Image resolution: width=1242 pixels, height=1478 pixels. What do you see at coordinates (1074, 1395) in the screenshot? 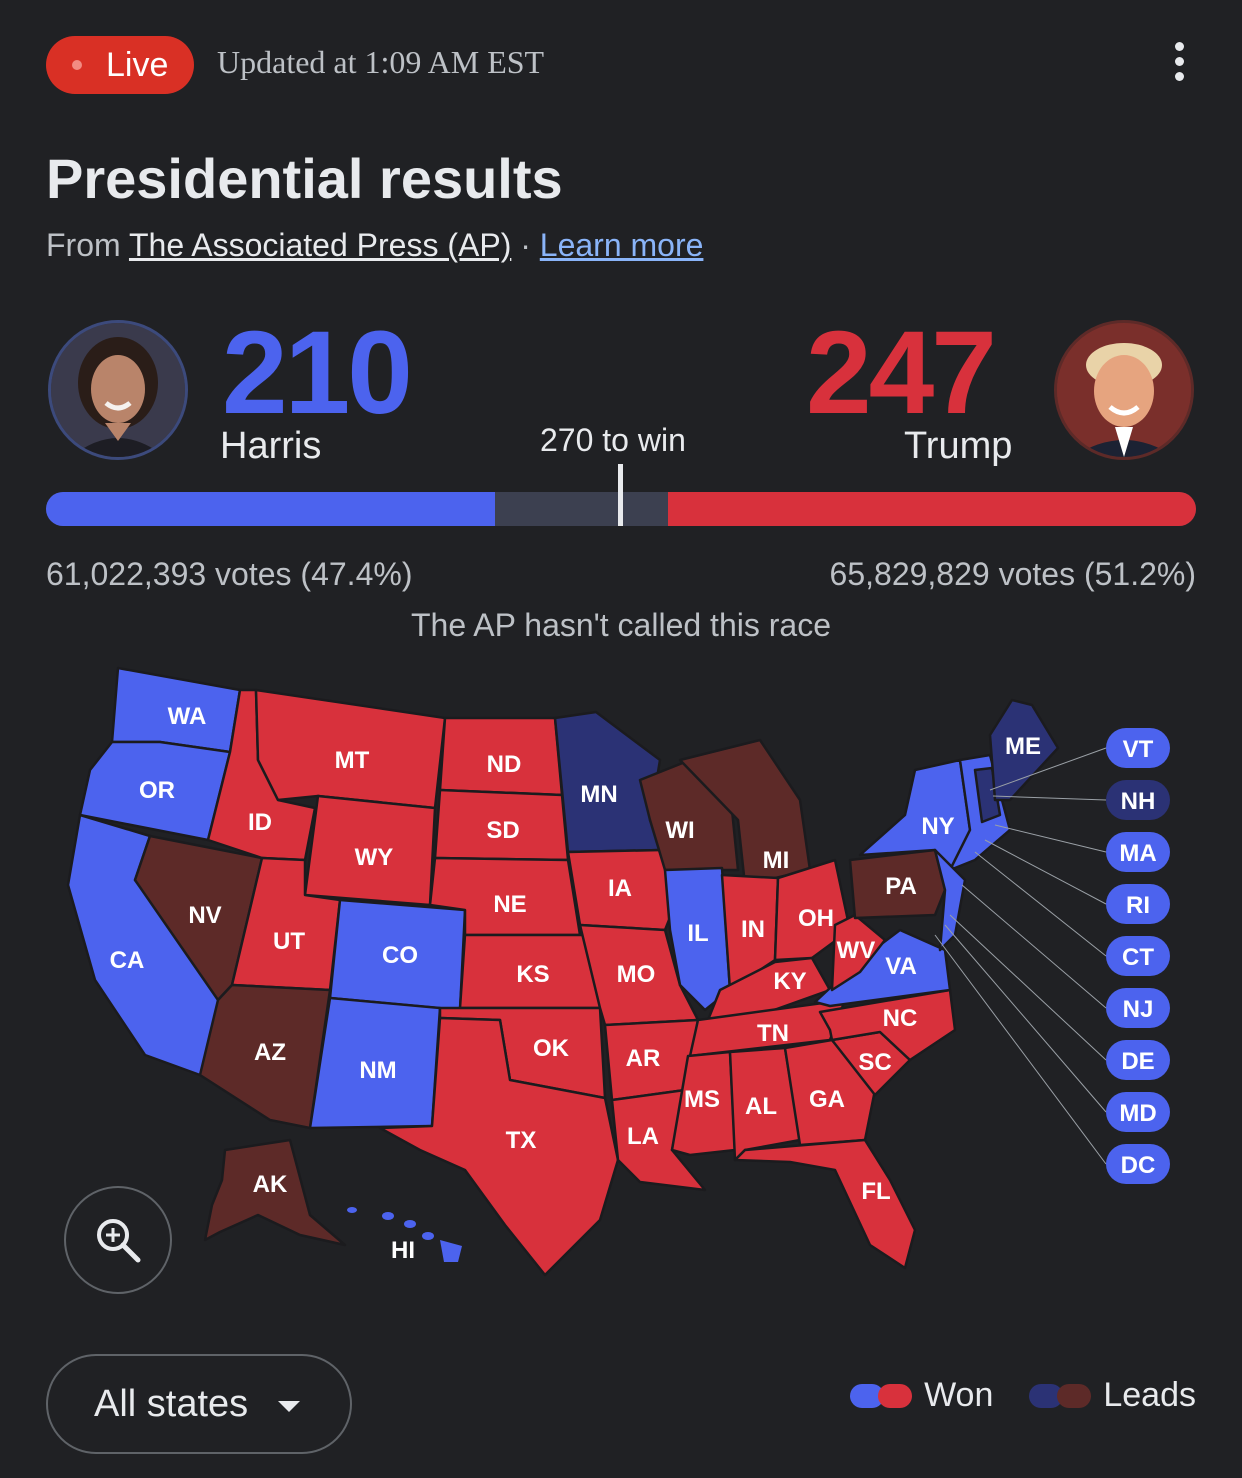
I see `rep-lead-swatch` at bounding box center [1074, 1395].